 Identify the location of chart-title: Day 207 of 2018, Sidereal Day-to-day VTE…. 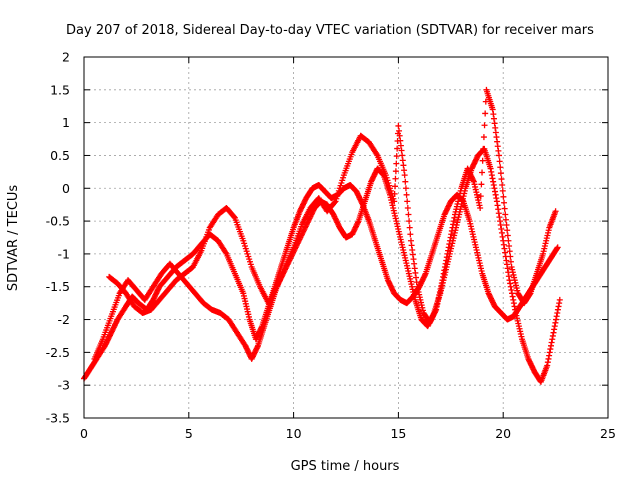
(330, 30).